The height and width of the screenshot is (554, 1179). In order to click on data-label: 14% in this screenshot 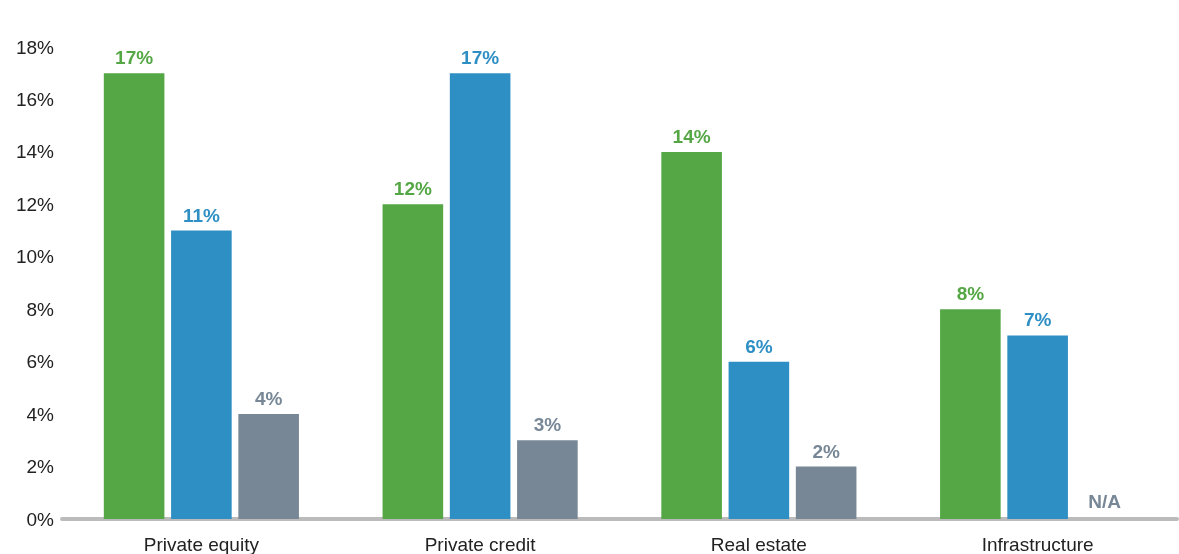, I will do `click(691, 136)`.